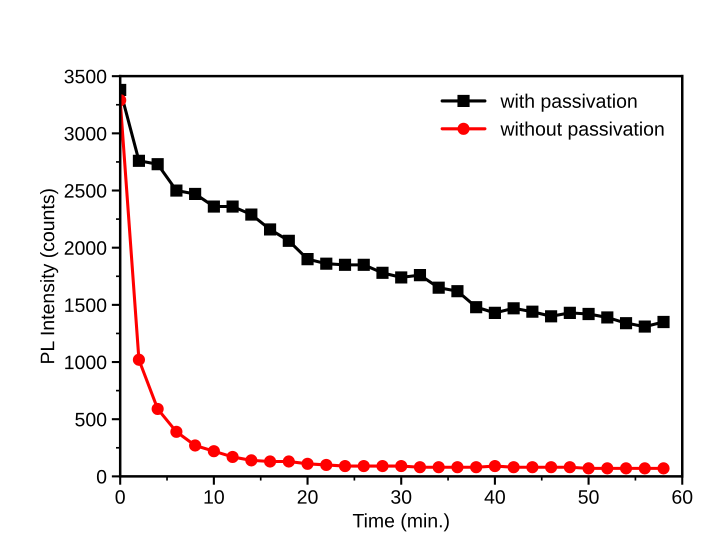 This screenshot has height=552, width=707. What do you see at coordinates (494, 497) in the screenshot?
I see `x-tick-label: 40` at bounding box center [494, 497].